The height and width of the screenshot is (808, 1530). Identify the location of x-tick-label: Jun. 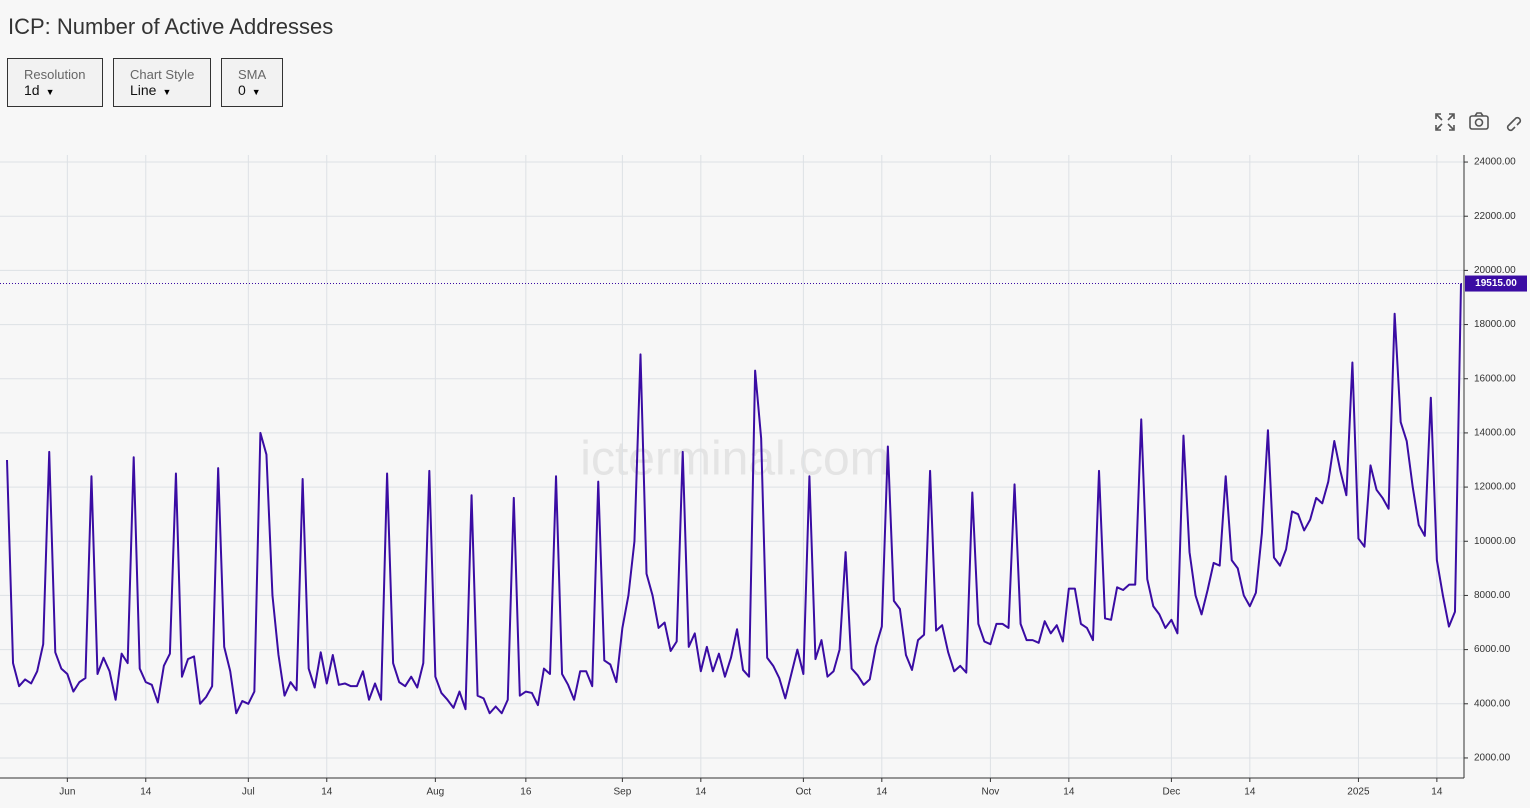
(67, 792).